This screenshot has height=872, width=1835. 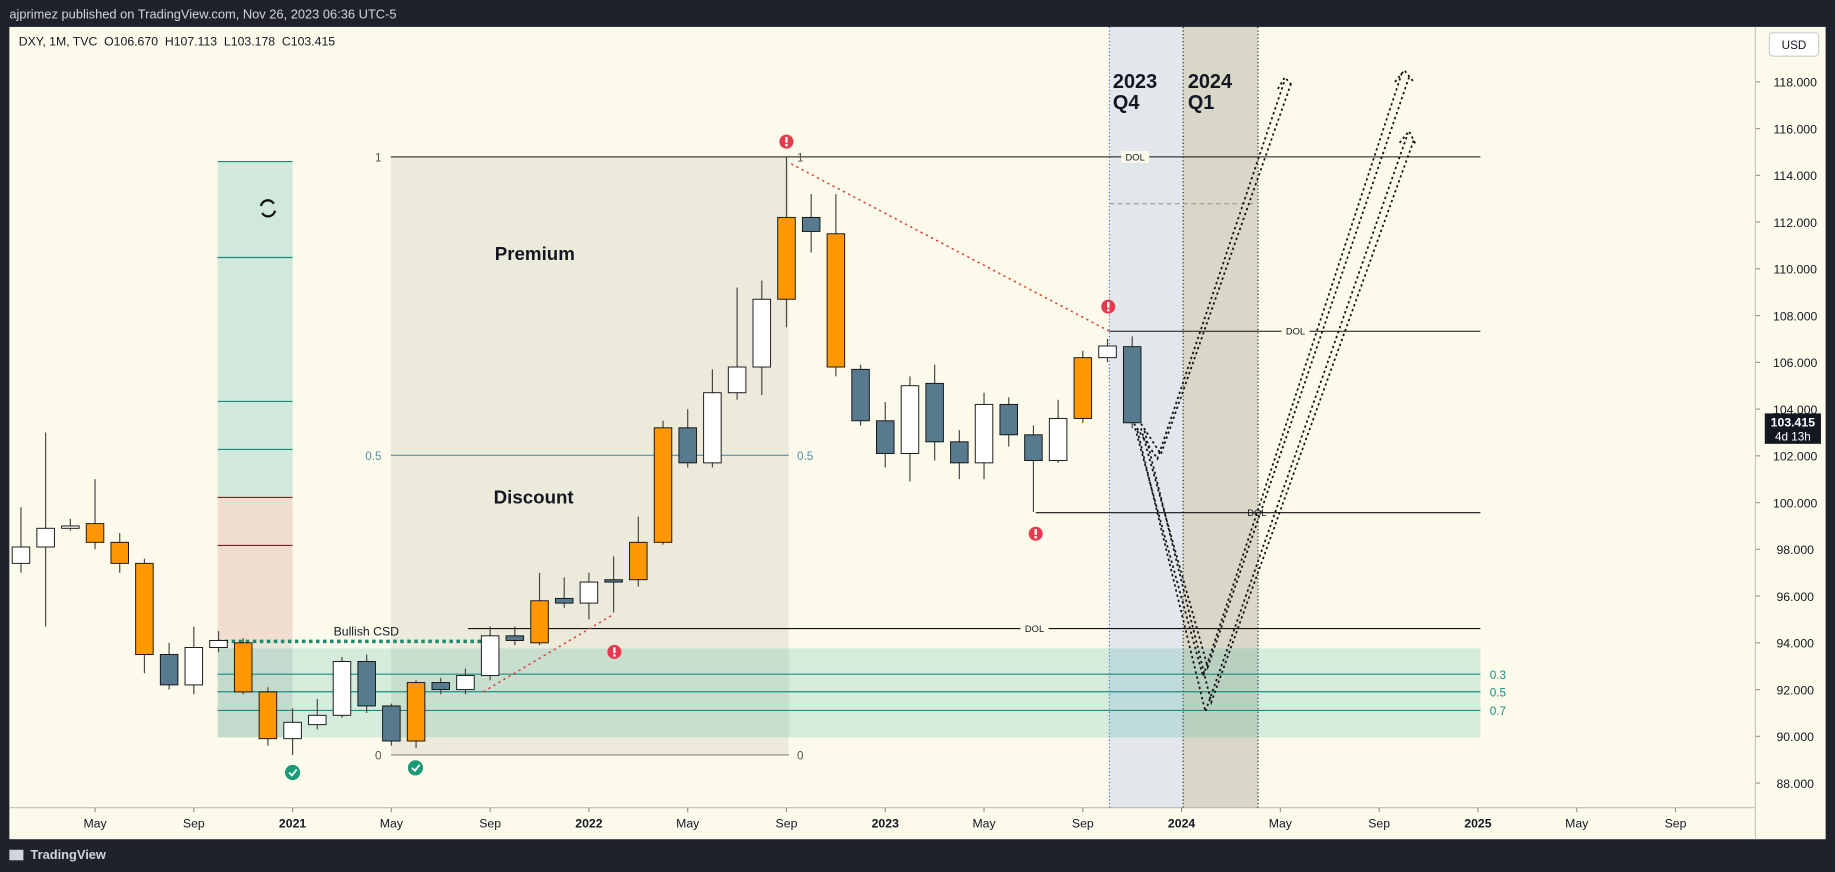 I want to click on currency-box, so click(x=1794, y=44).